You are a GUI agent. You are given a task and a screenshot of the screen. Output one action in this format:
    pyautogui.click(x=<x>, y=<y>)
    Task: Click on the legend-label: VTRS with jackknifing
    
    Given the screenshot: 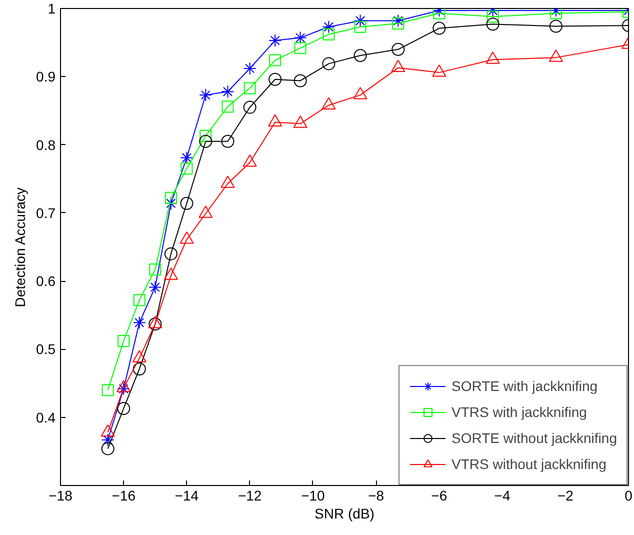 What is the action you would take?
    pyautogui.click(x=519, y=412)
    